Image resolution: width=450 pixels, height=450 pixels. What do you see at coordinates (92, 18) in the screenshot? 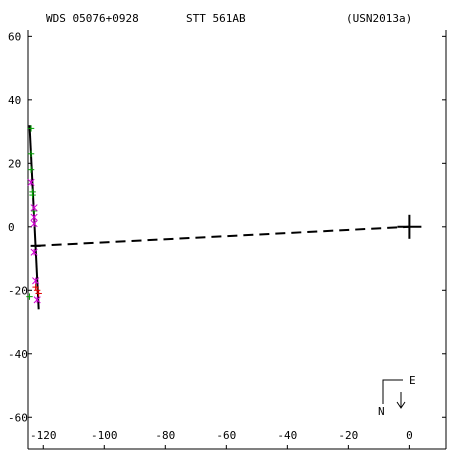
I see `wds-id-label: WDS 05076+0928` at bounding box center [92, 18].